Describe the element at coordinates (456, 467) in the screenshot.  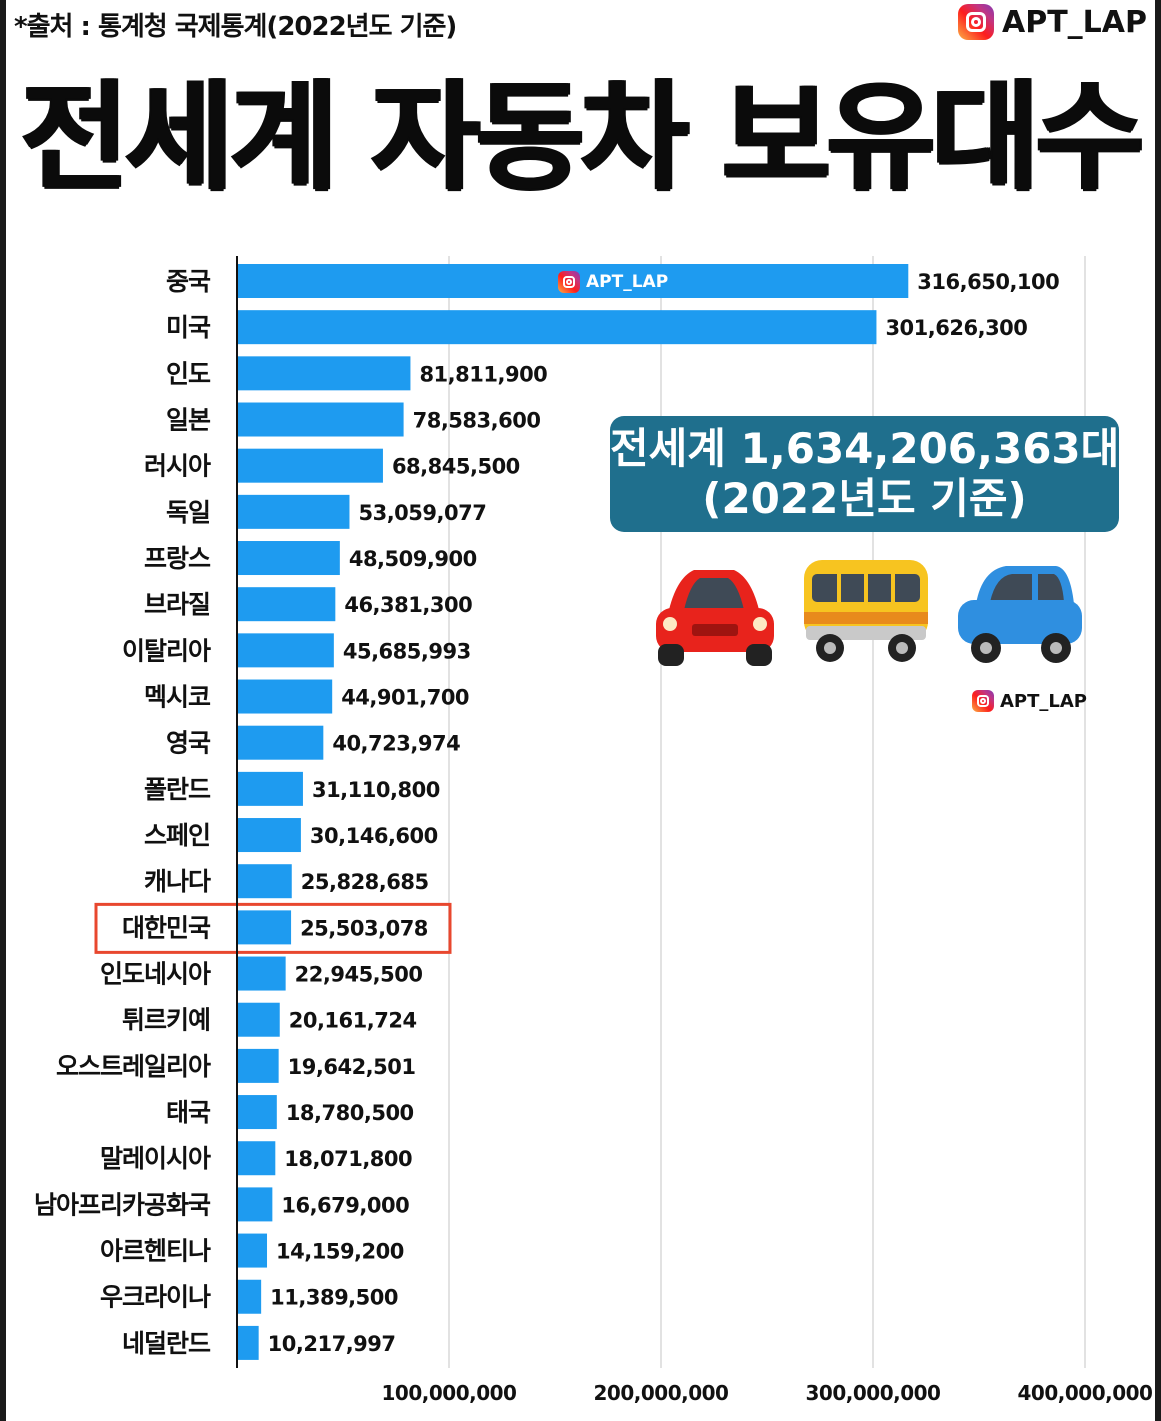
I see `data-label: 68,845,500` at that location.